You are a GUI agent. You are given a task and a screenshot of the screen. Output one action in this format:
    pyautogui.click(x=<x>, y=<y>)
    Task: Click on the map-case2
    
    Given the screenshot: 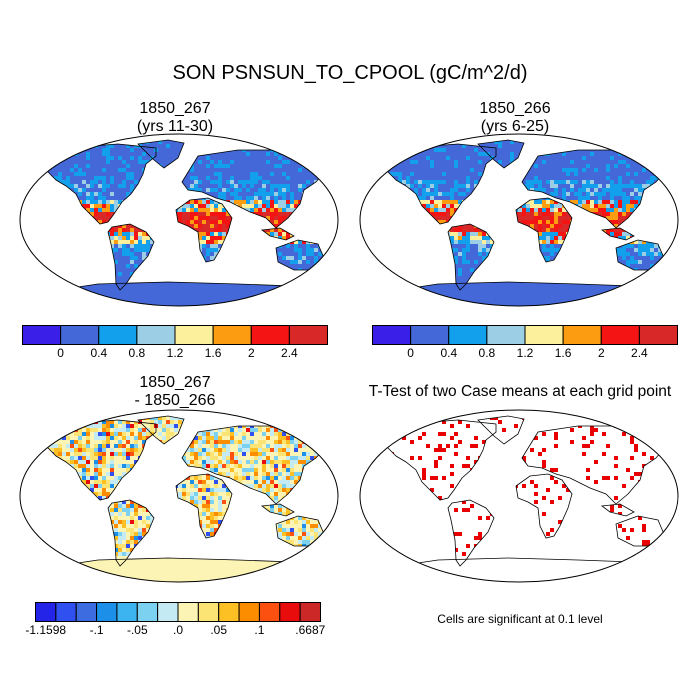 What is the action you would take?
    pyautogui.click(x=519, y=220)
    